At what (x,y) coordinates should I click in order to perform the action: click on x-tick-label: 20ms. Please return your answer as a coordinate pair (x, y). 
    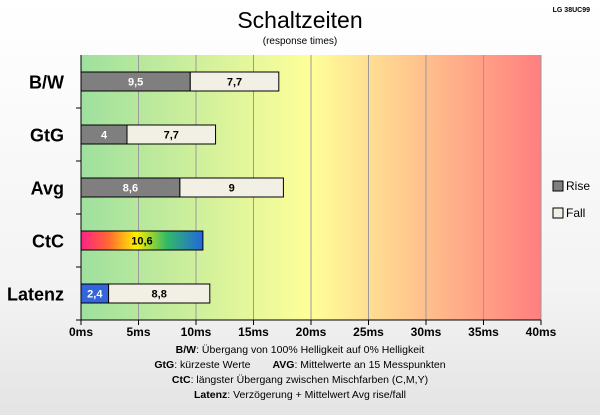
    Looking at the image, I should click on (311, 332).